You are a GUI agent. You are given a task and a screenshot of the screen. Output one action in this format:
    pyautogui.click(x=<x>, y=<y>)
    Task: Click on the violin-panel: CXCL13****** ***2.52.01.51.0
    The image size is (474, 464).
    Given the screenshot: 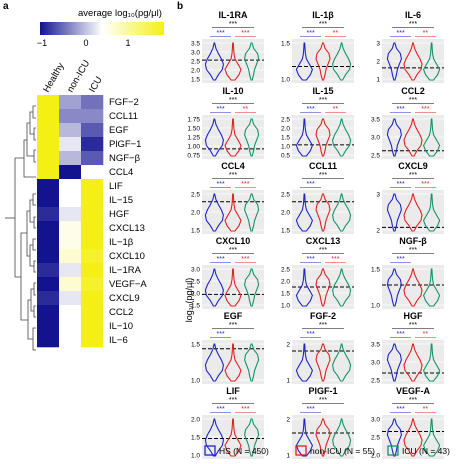 What is the action you would take?
    pyautogui.click(x=317, y=273)
    